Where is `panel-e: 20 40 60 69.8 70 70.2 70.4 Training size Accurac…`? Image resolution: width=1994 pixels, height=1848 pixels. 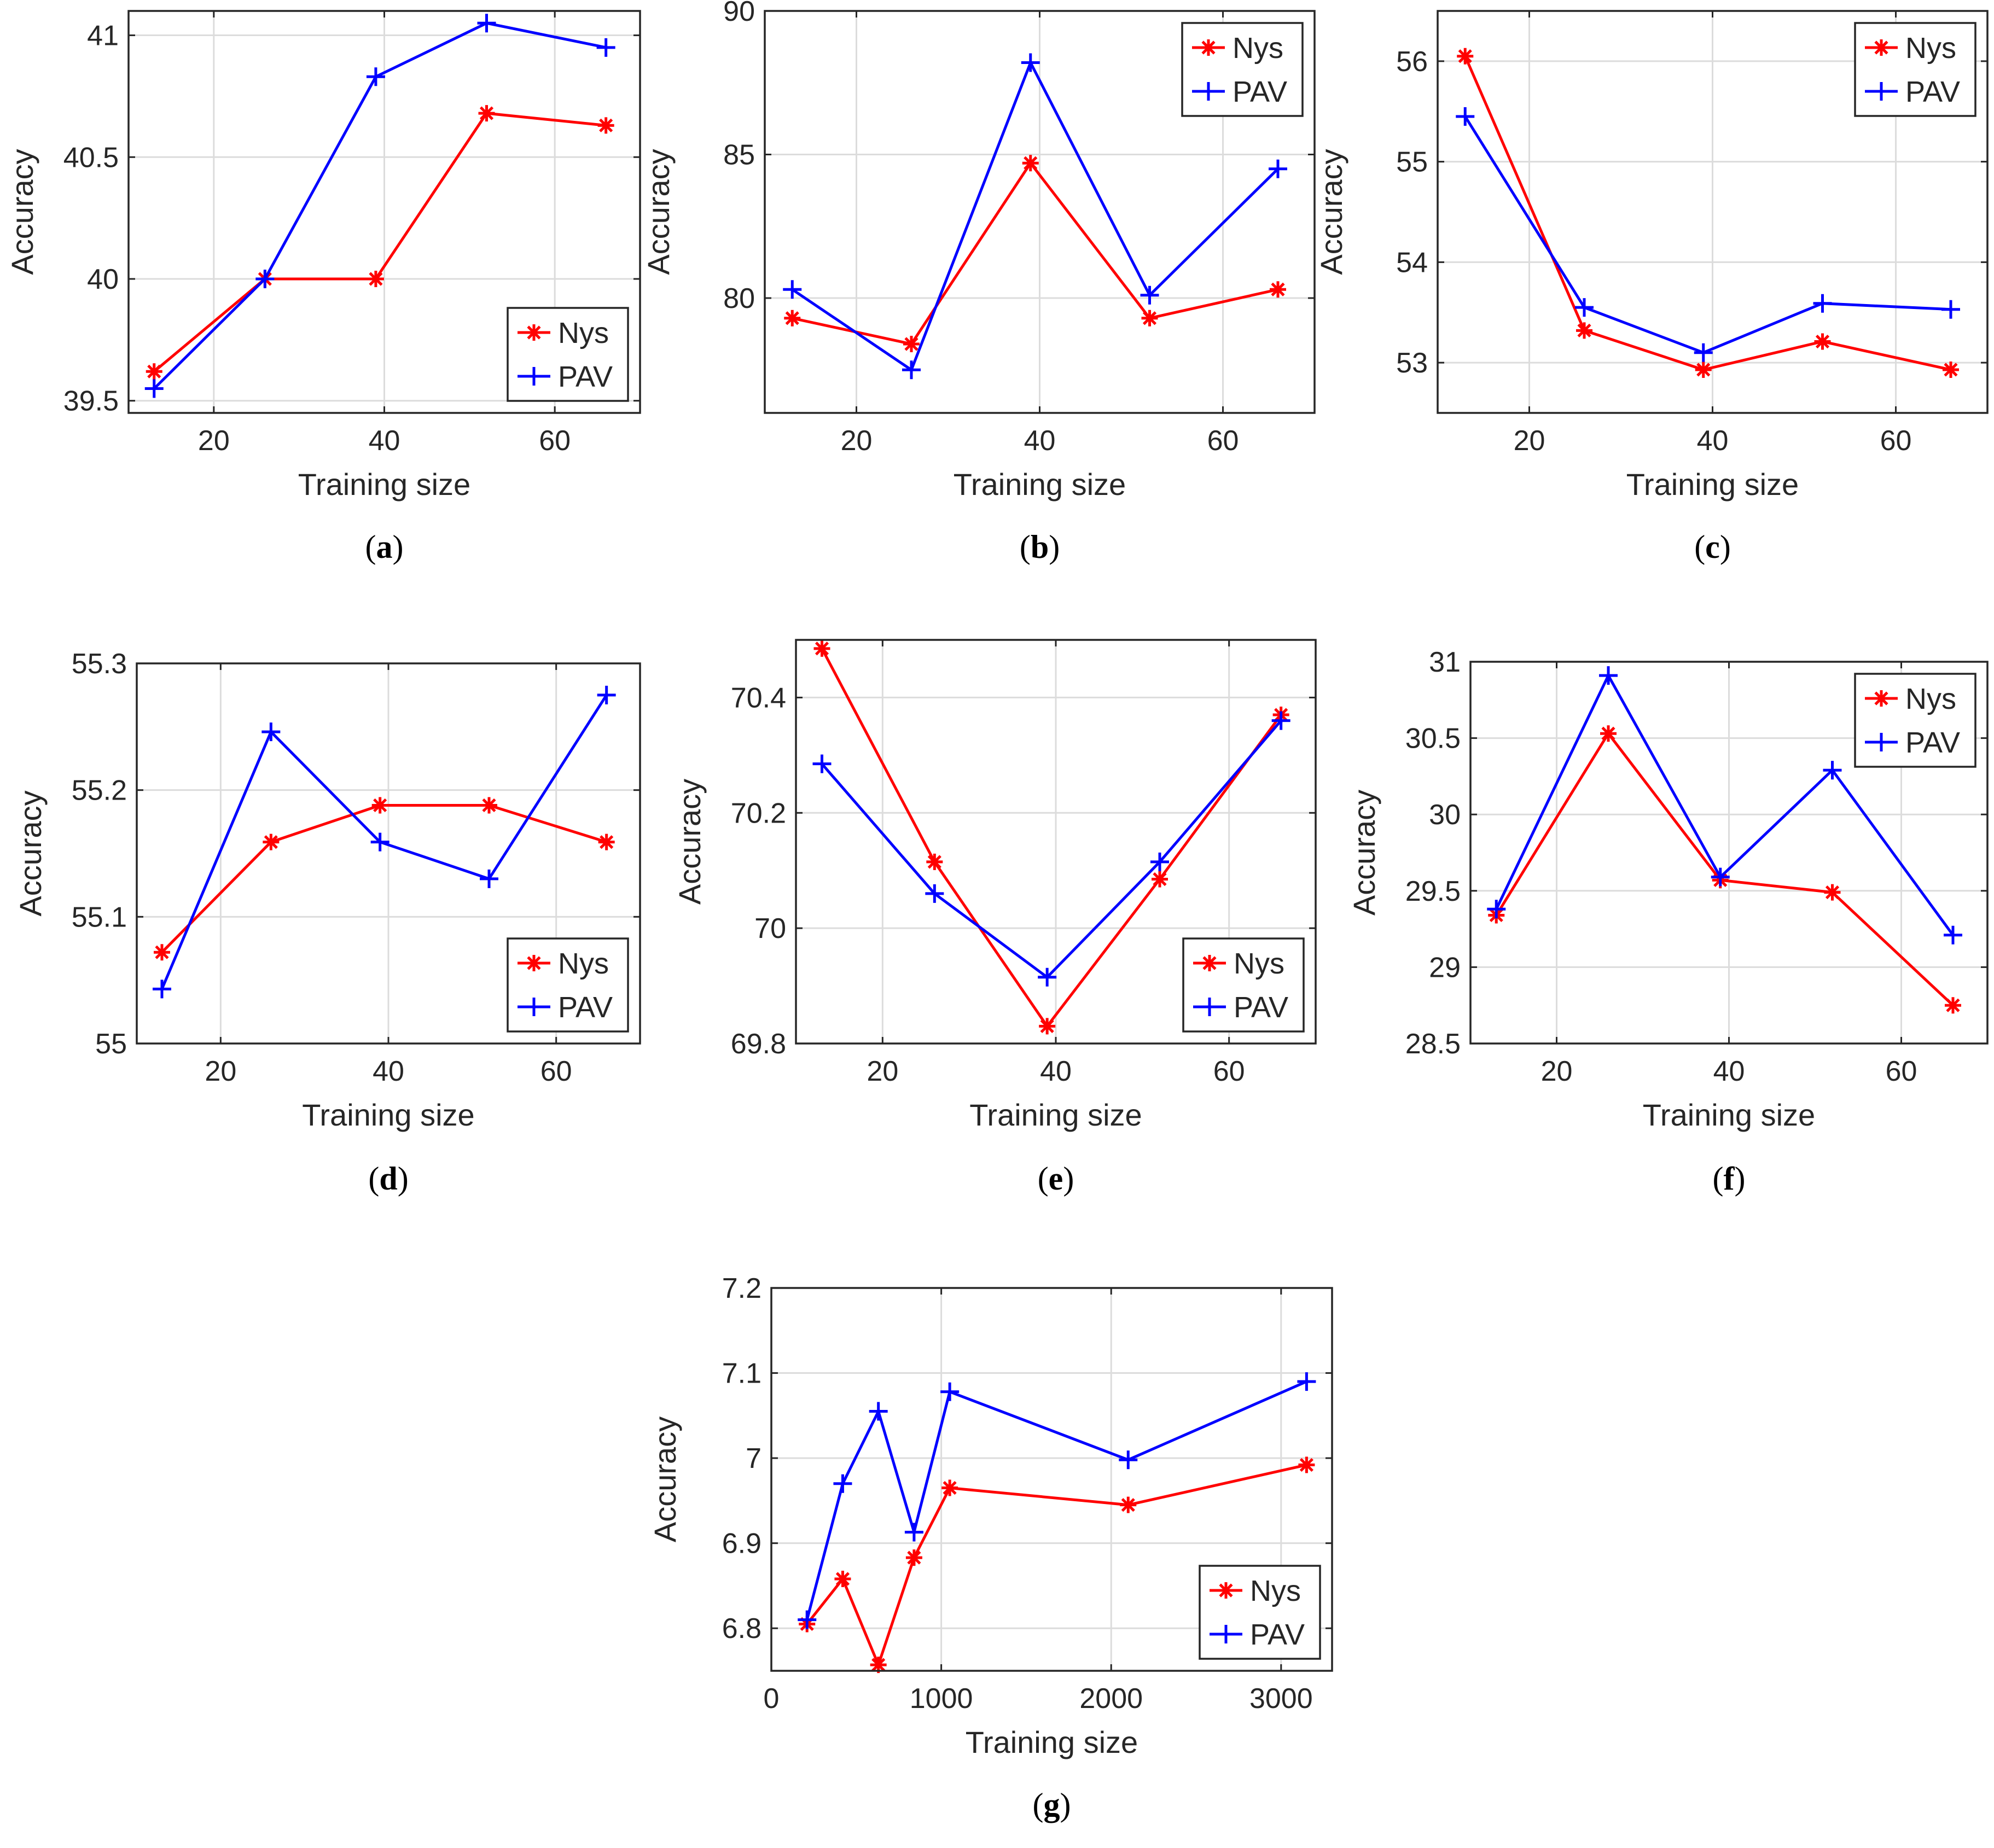 panel-e: 20 40 60 69.8 70 70.2 70.4 Training size Accurac… is located at coordinates (994, 918).